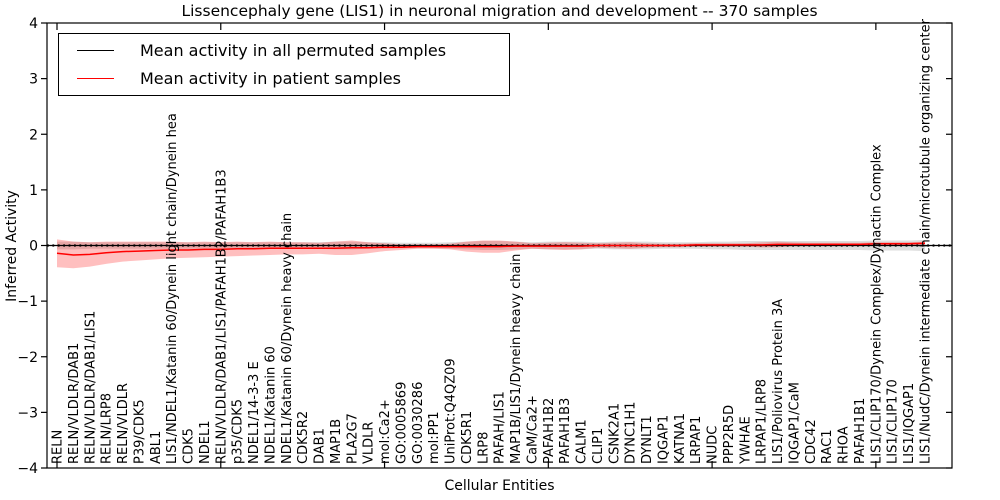 This screenshot has height=500, width=1000. I want to click on x-axis-title: Cellular Entities, so click(499, 486).